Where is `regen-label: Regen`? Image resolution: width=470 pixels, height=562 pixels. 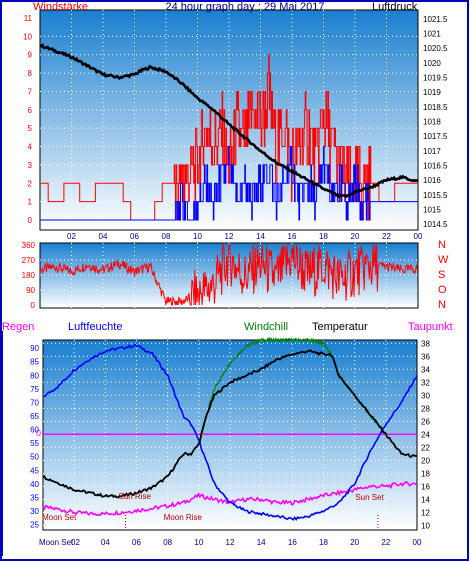
regen-label: Regen is located at coordinates (18, 327).